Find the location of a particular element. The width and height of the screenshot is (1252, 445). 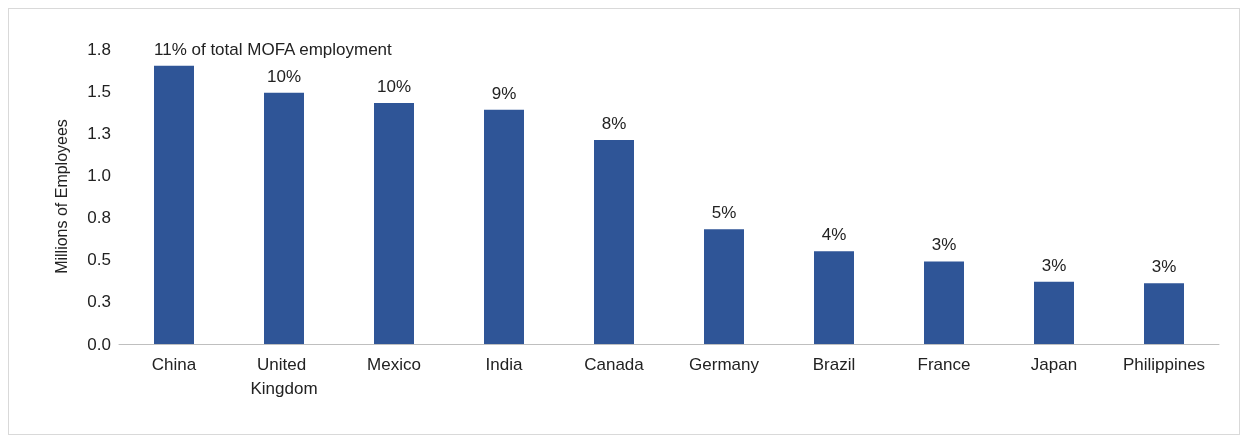

annotation: 5% is located at coordinates (724, 213).